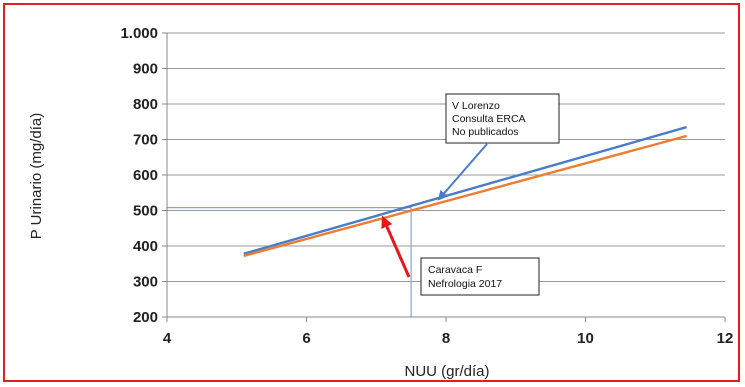  What do you see at coordinates (498, 147) in the screenshot?
I see `annotation-lorenzo: V Lorenzo Consulta ERCA No publicados` at bounding box center [498, 147].